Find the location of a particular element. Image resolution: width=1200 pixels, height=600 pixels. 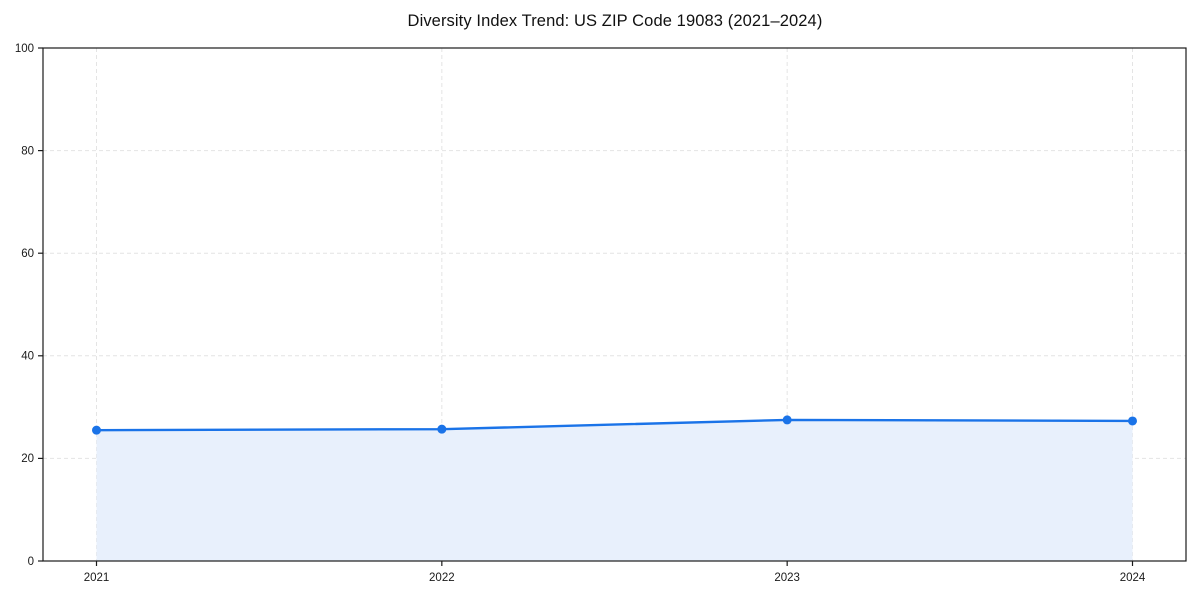

y-tick-label-20: 20 is located at coordinates (27, 459).